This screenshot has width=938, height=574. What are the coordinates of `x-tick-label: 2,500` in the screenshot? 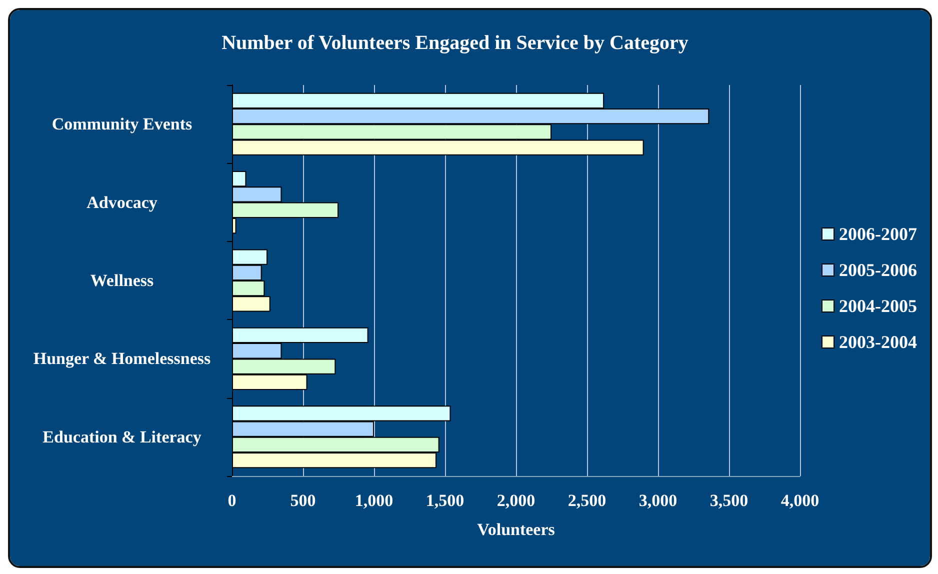 It's located at (587, 500).